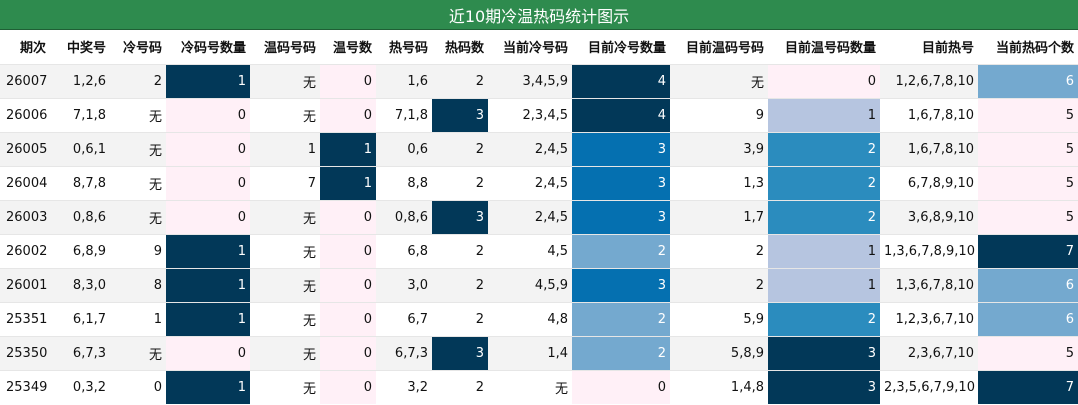 This screenshot has width=1078, height=405. What do you see at coordinates (408, 49) in the screenshot?
I see `column-header: 热号码` at bounding box center [408, 49].